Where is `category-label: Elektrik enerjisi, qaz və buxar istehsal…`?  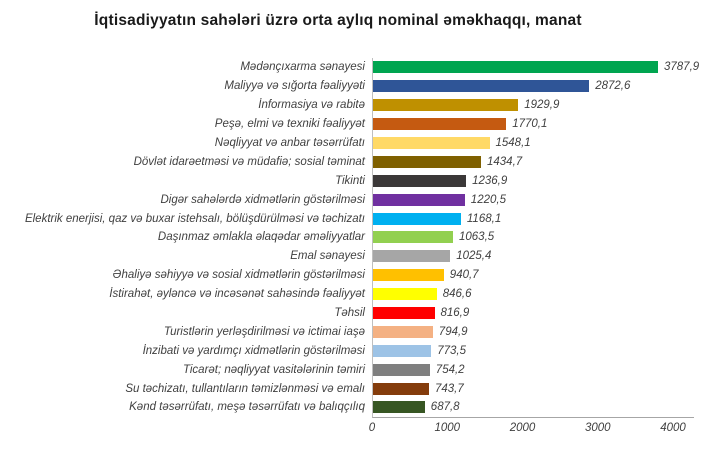
category-label: Elektrik enerjisi, qaz və buxar istehsal… is located at coordinates (194, 218).